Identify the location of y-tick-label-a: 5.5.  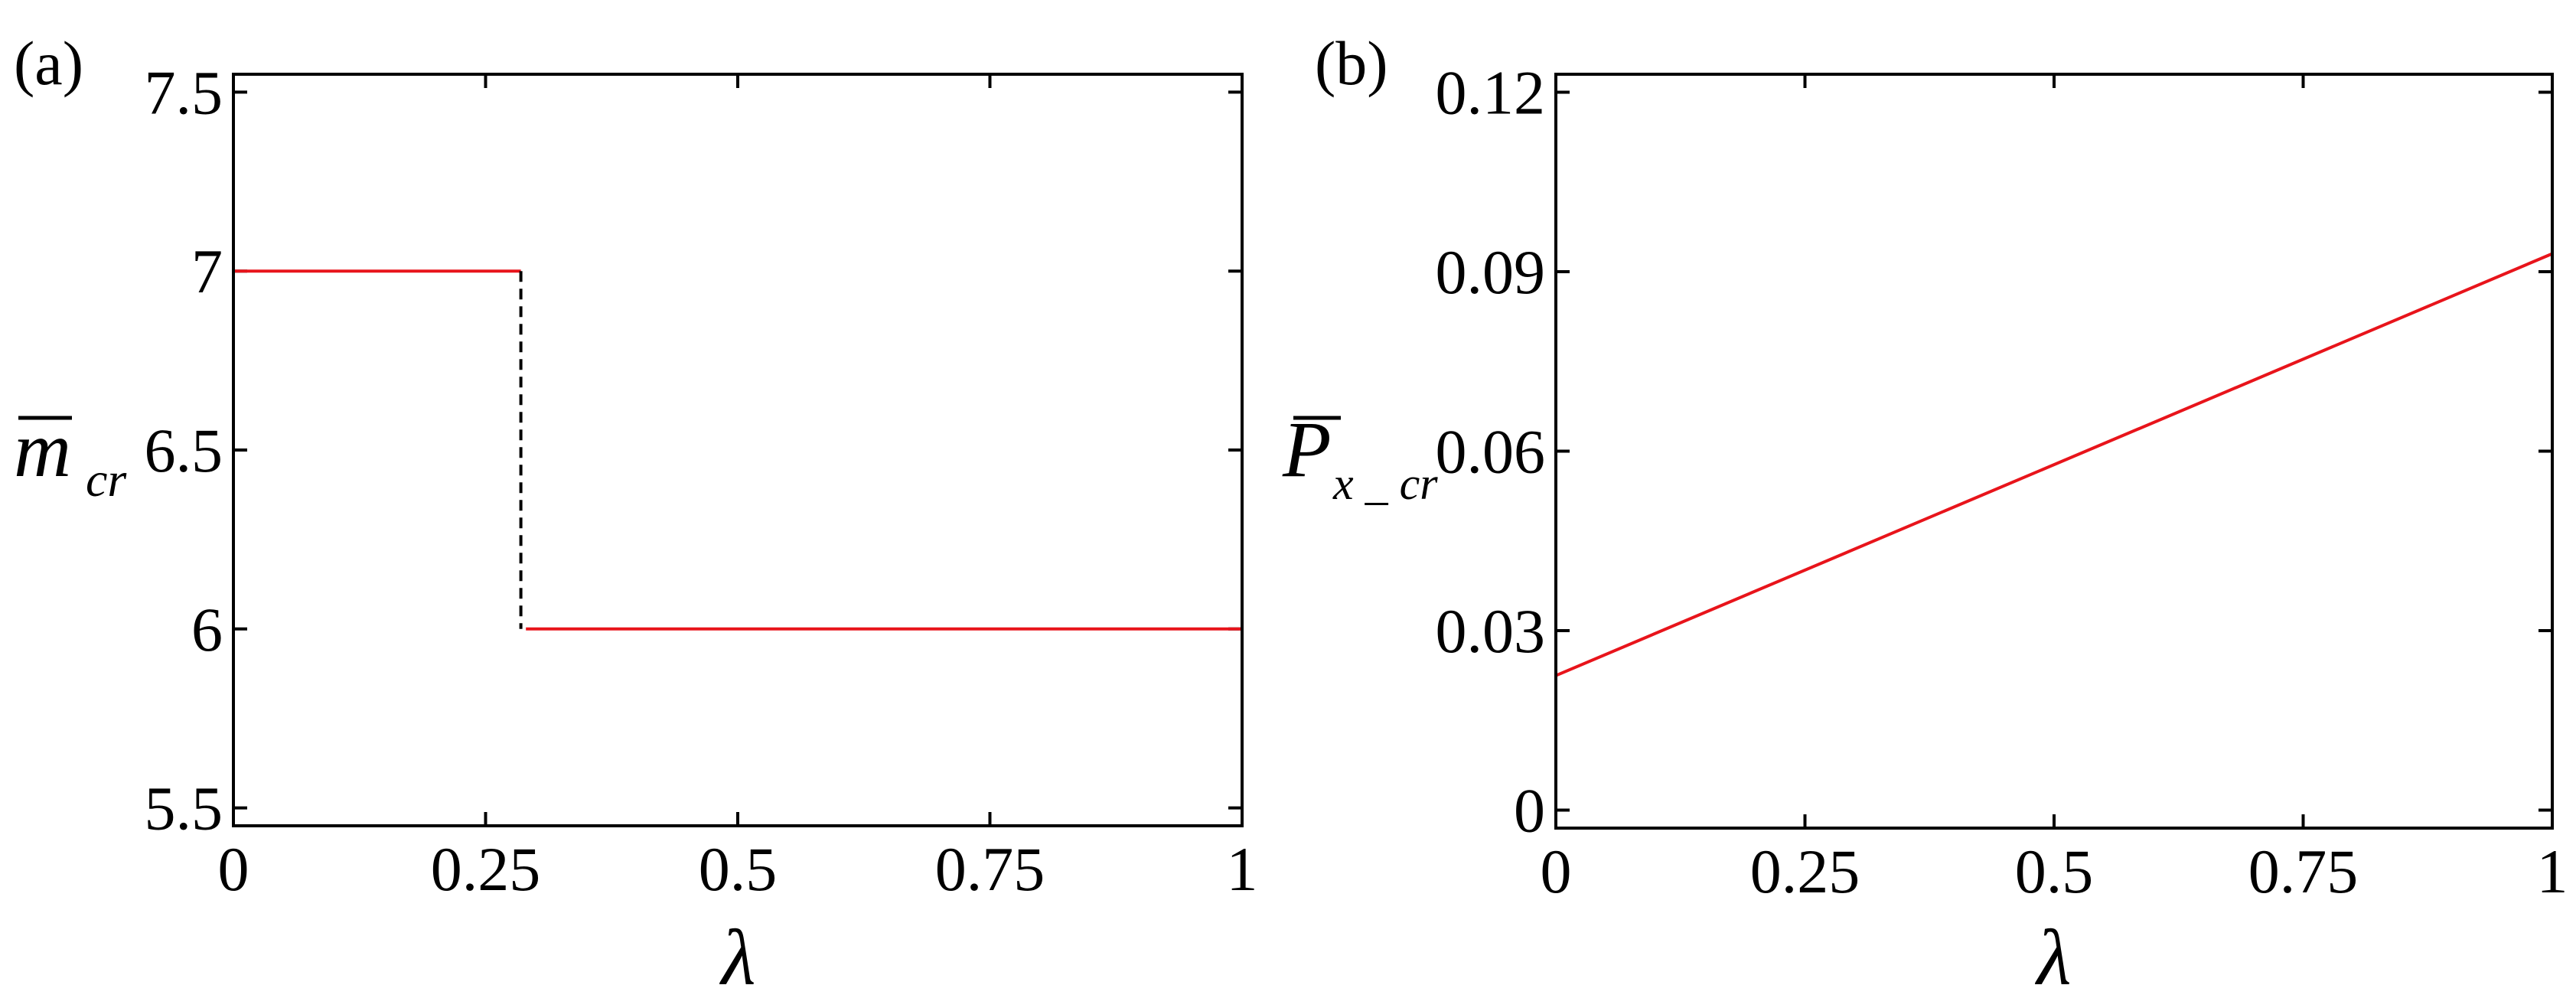
(184, 808).